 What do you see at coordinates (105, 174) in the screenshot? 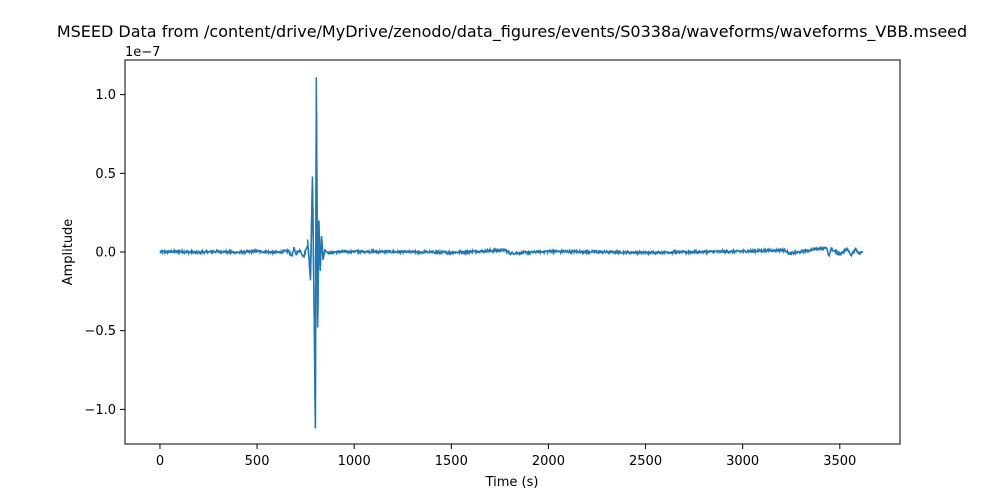
I see `y-tick-label: 0.5` at bounding box center [105, 174].